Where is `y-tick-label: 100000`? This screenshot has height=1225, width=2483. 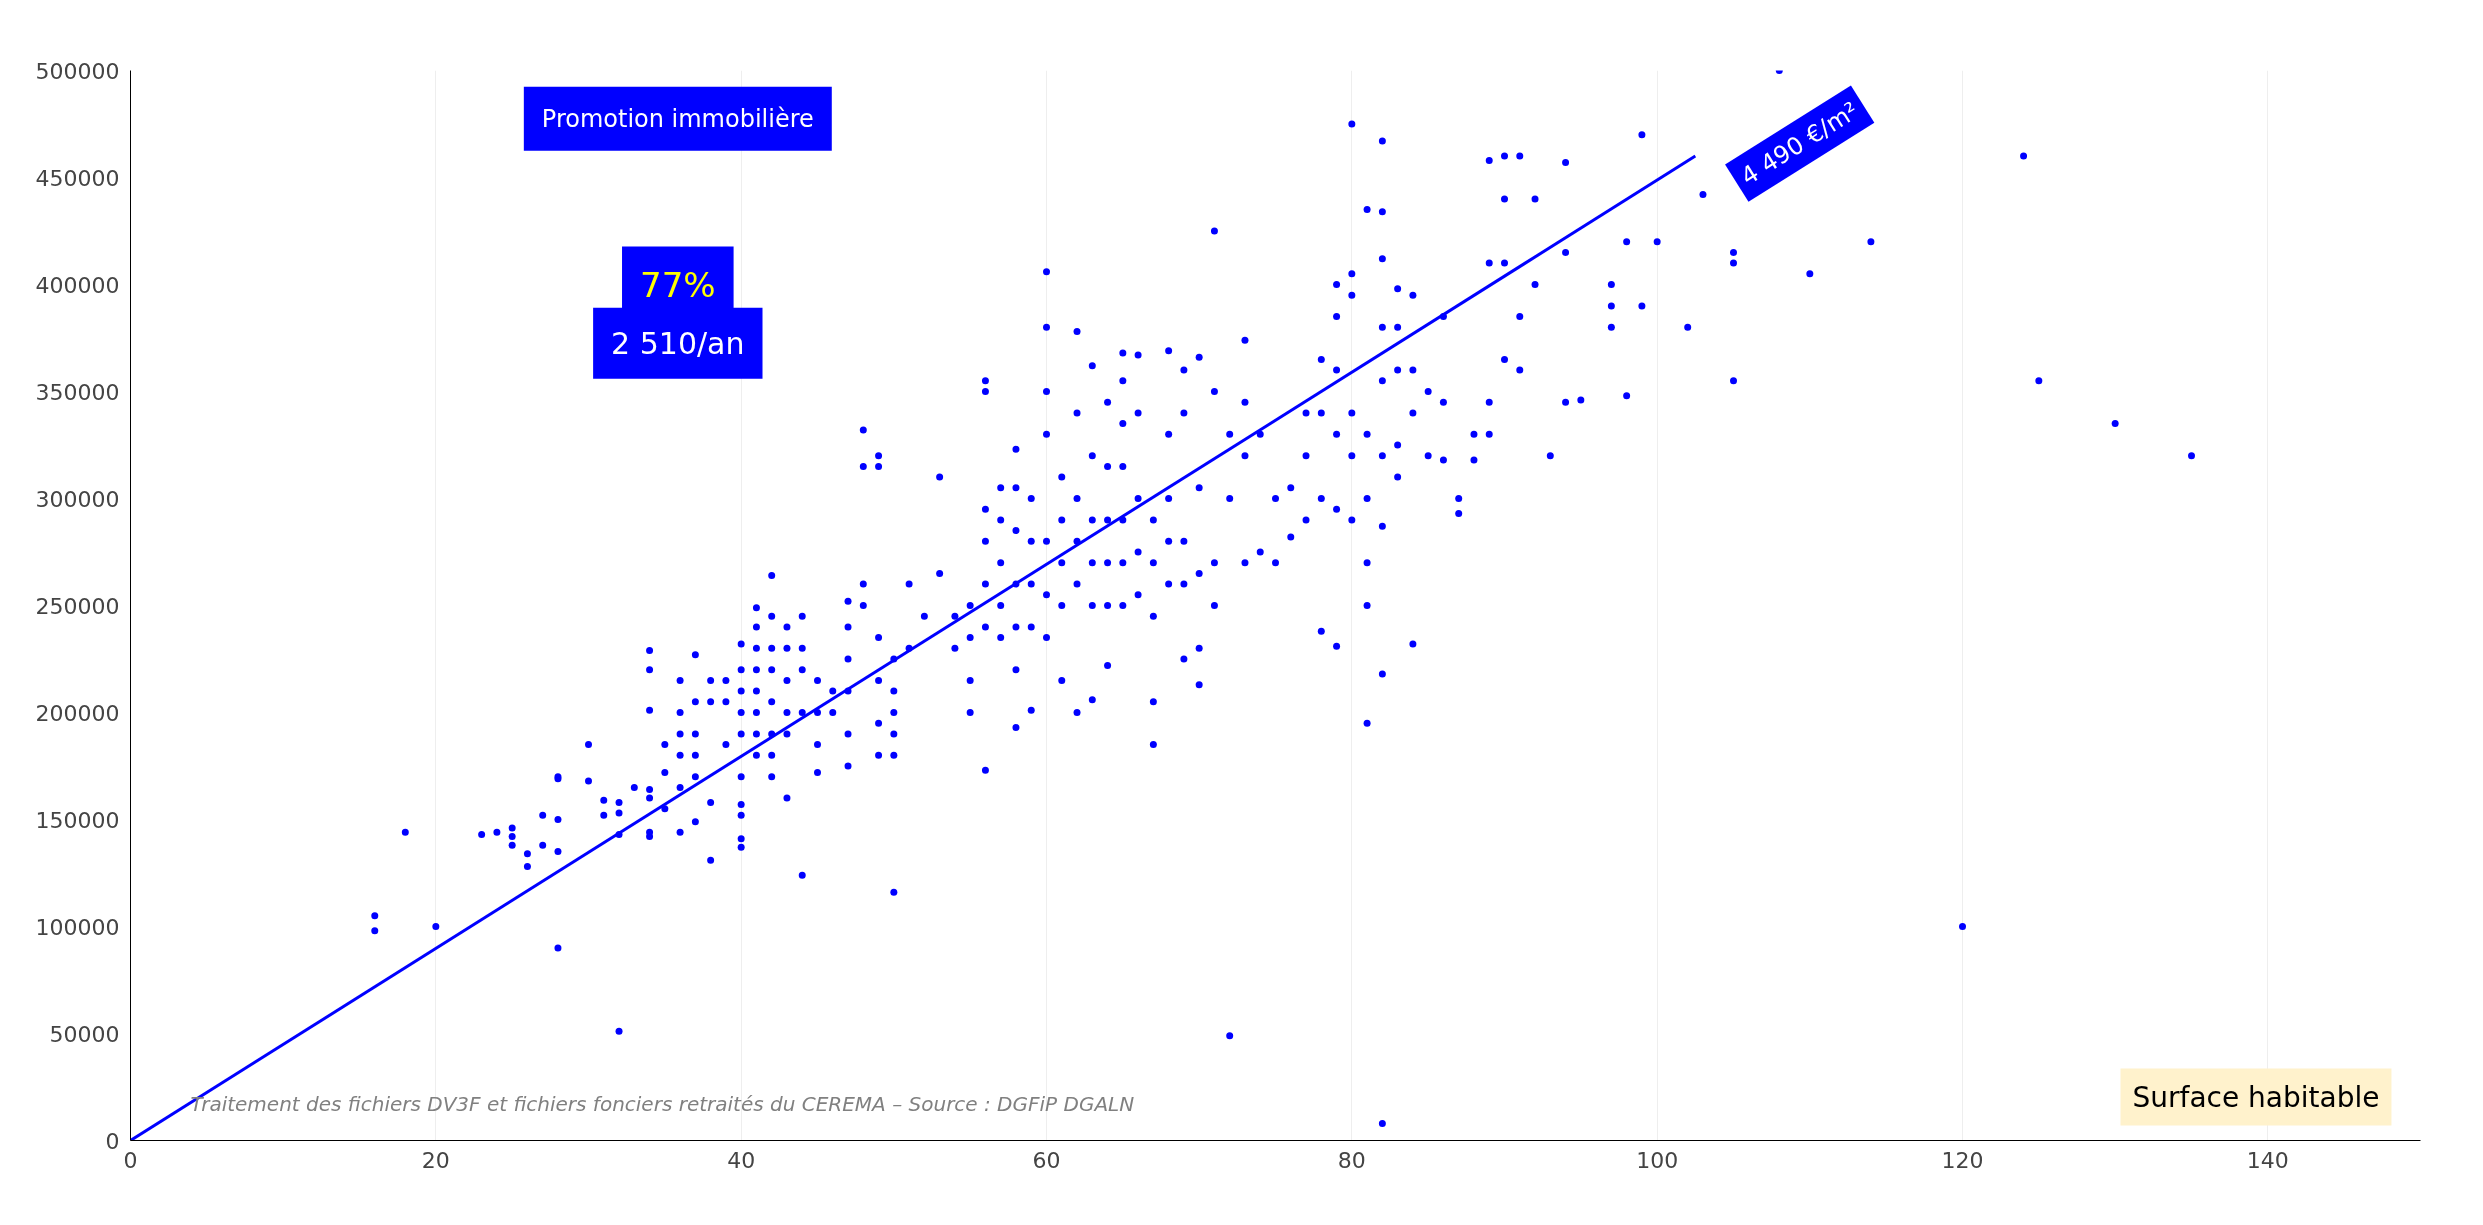 y-tick-label: 100000 is located at coordinates (77, 927).